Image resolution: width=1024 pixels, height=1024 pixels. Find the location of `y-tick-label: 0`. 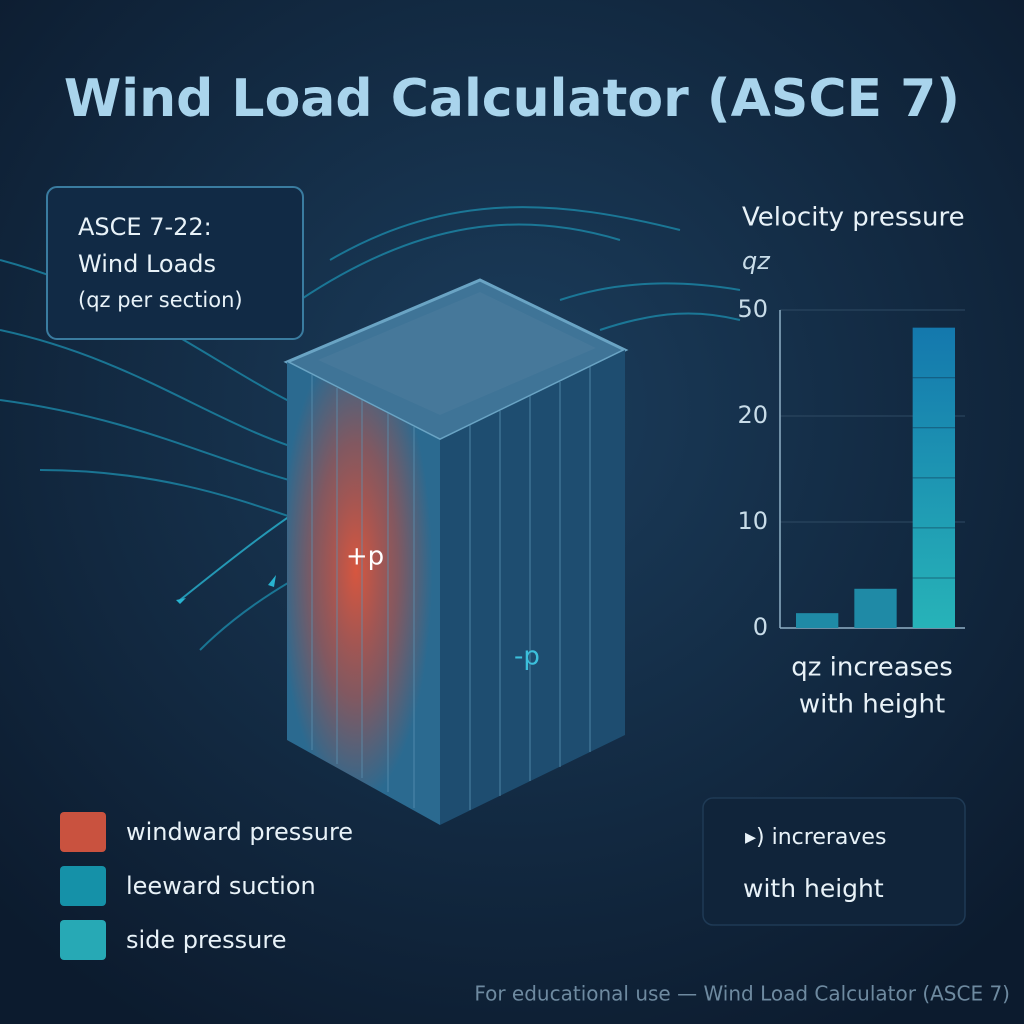

y-tick-label: 0 is located at coordinates (760, 627).